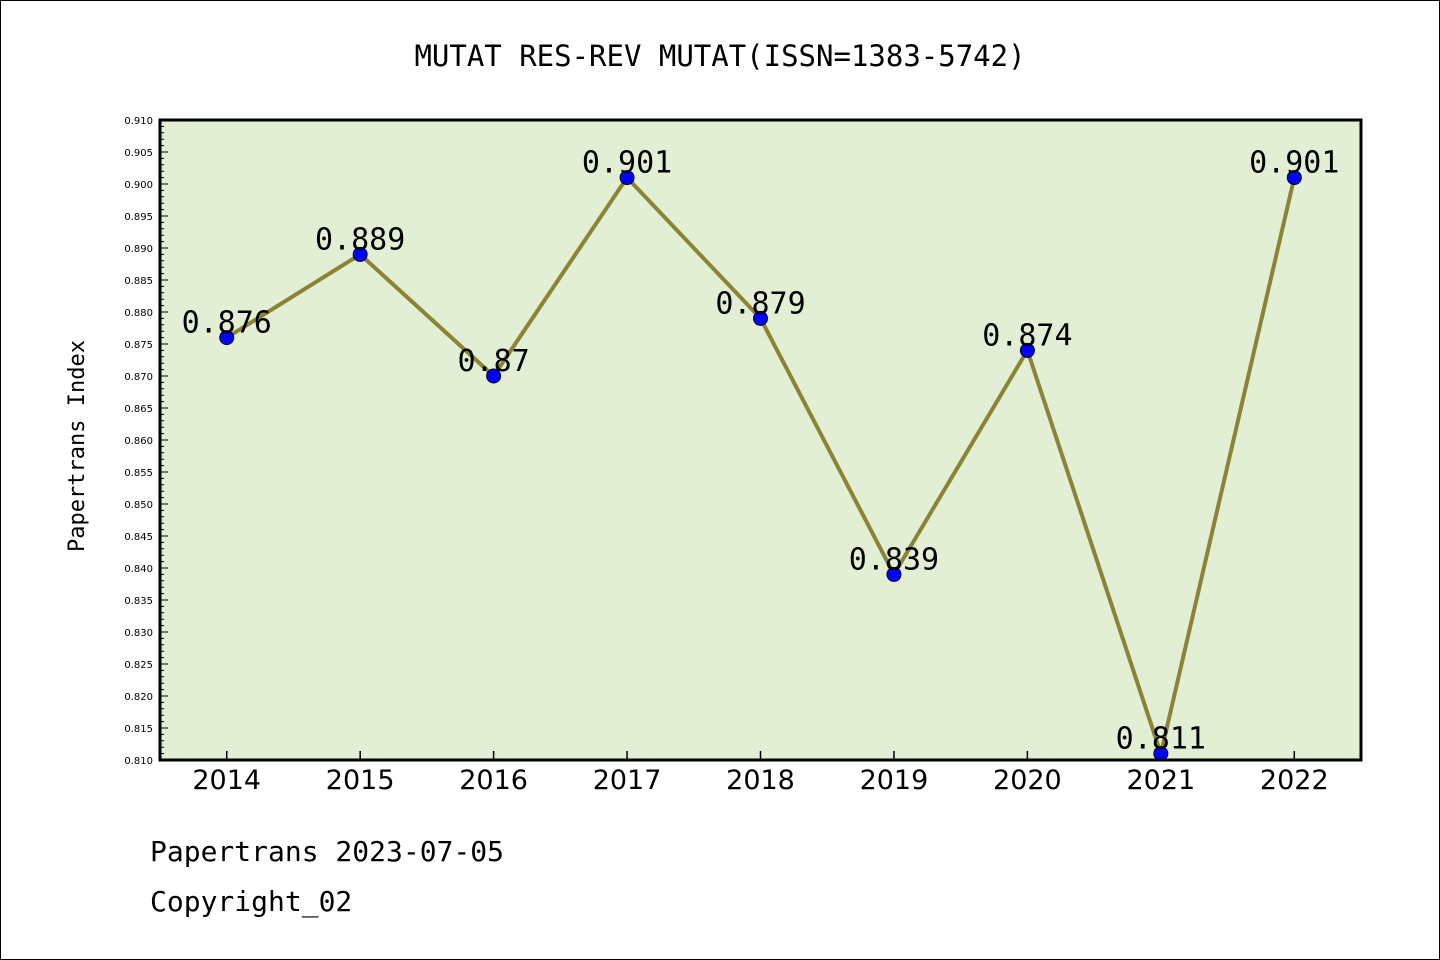 The width and height of the screenshot is (1440, 960). Describe the element at coordinates (493, 361) in the screenshot. I see `data-label: 0.87` at that location.